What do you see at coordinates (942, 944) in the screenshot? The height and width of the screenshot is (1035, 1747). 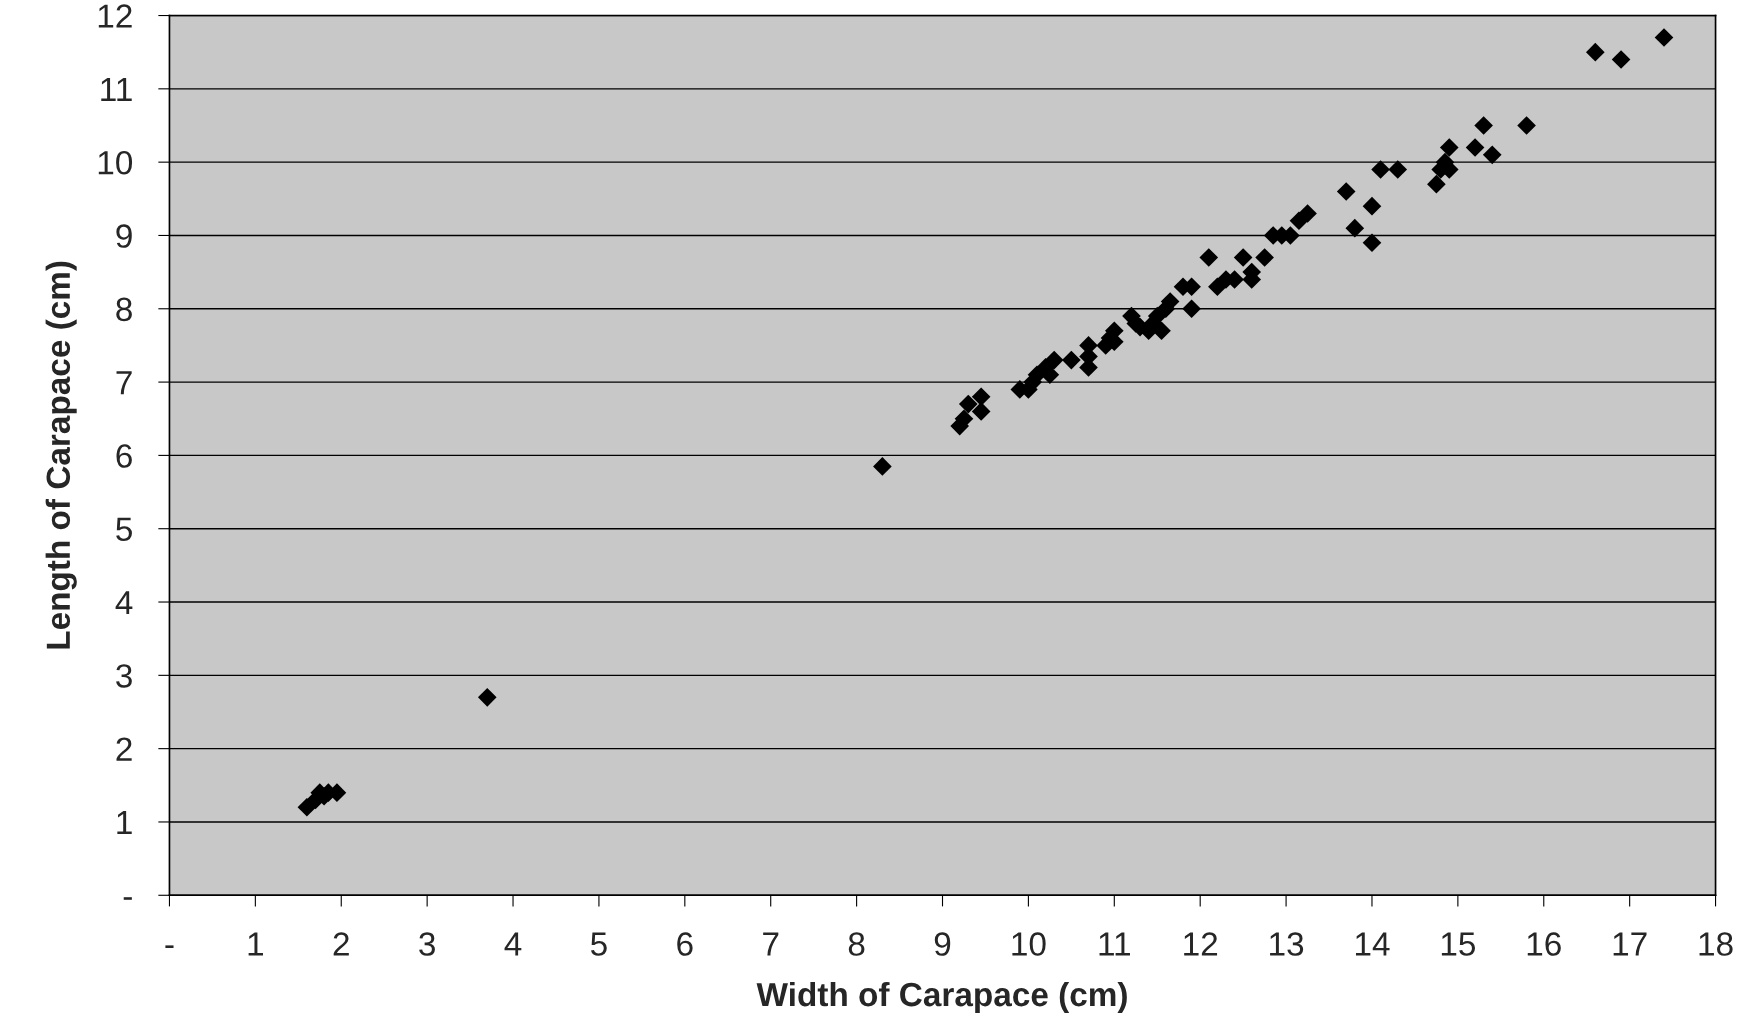 I see `x-tick-label: 9` at bounding box center [942, 944].